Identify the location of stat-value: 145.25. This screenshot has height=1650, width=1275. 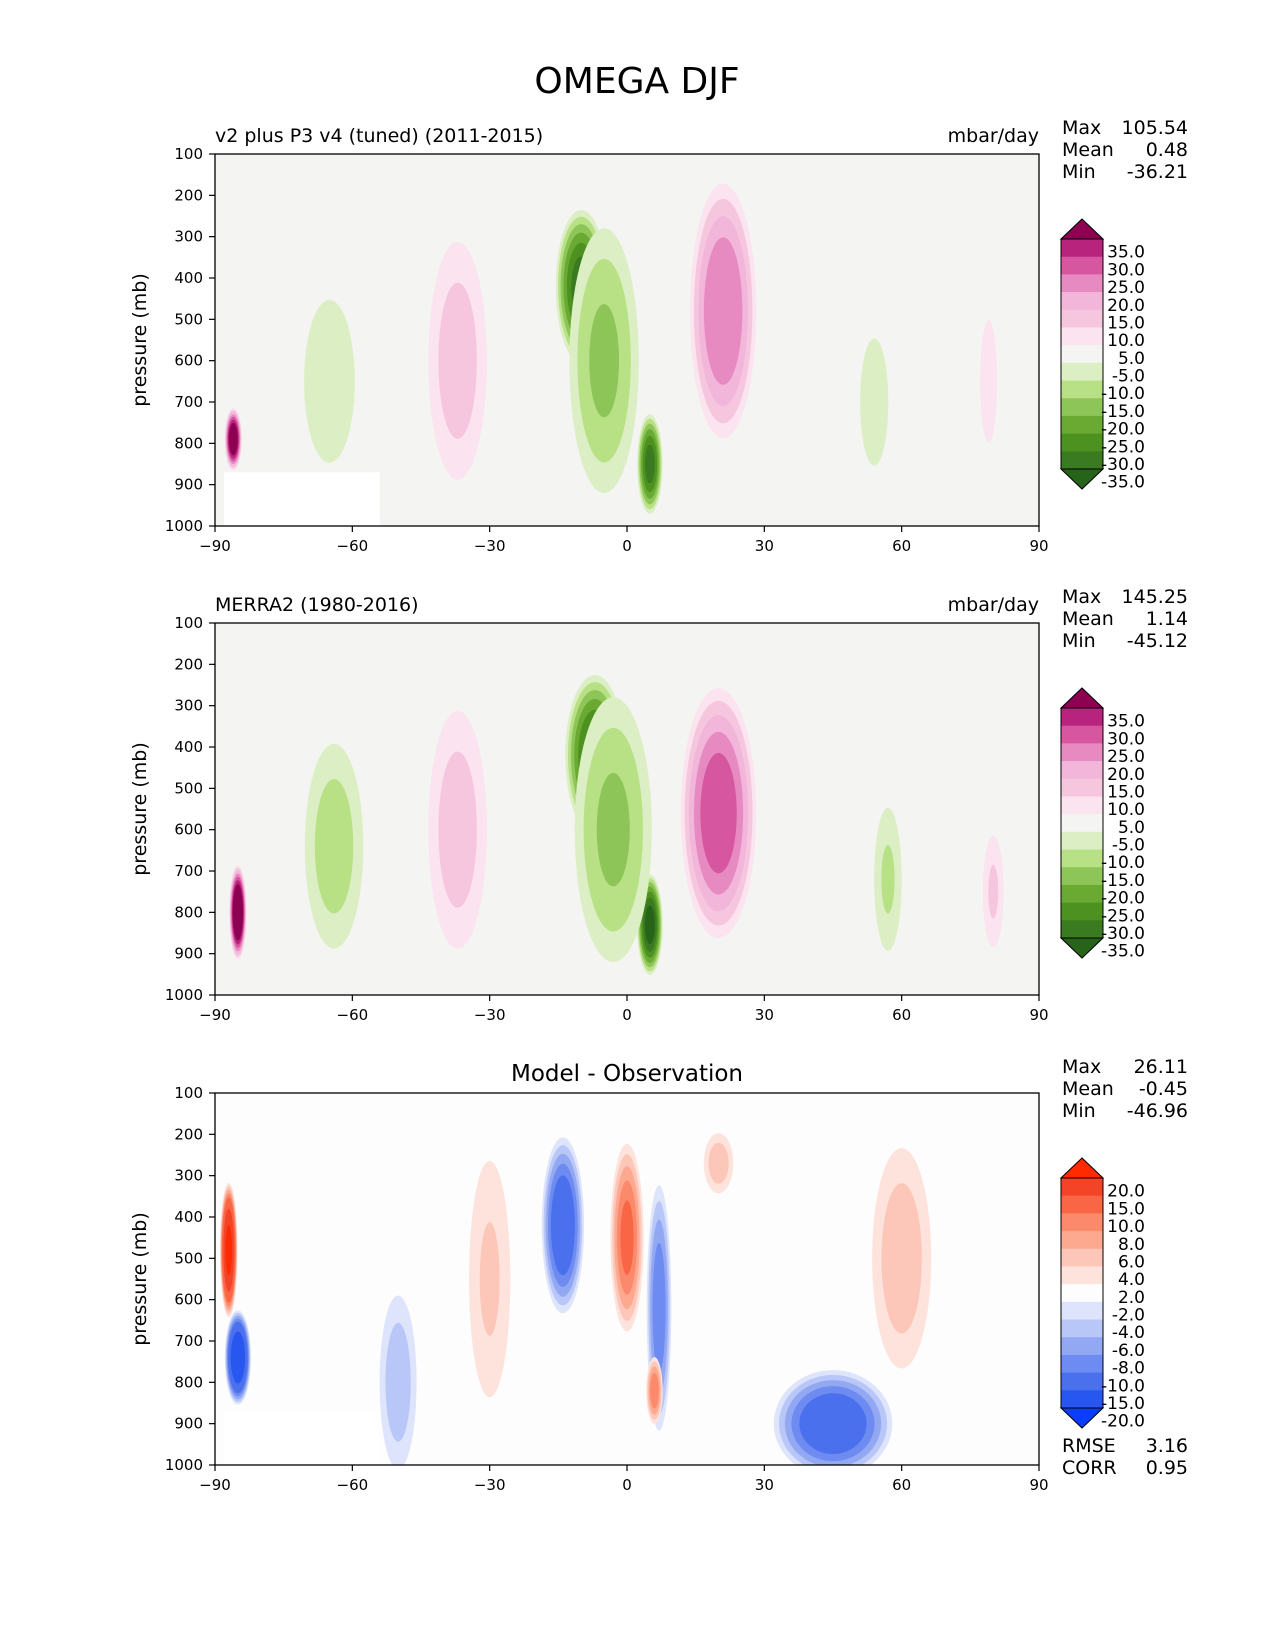
(1155, 597).